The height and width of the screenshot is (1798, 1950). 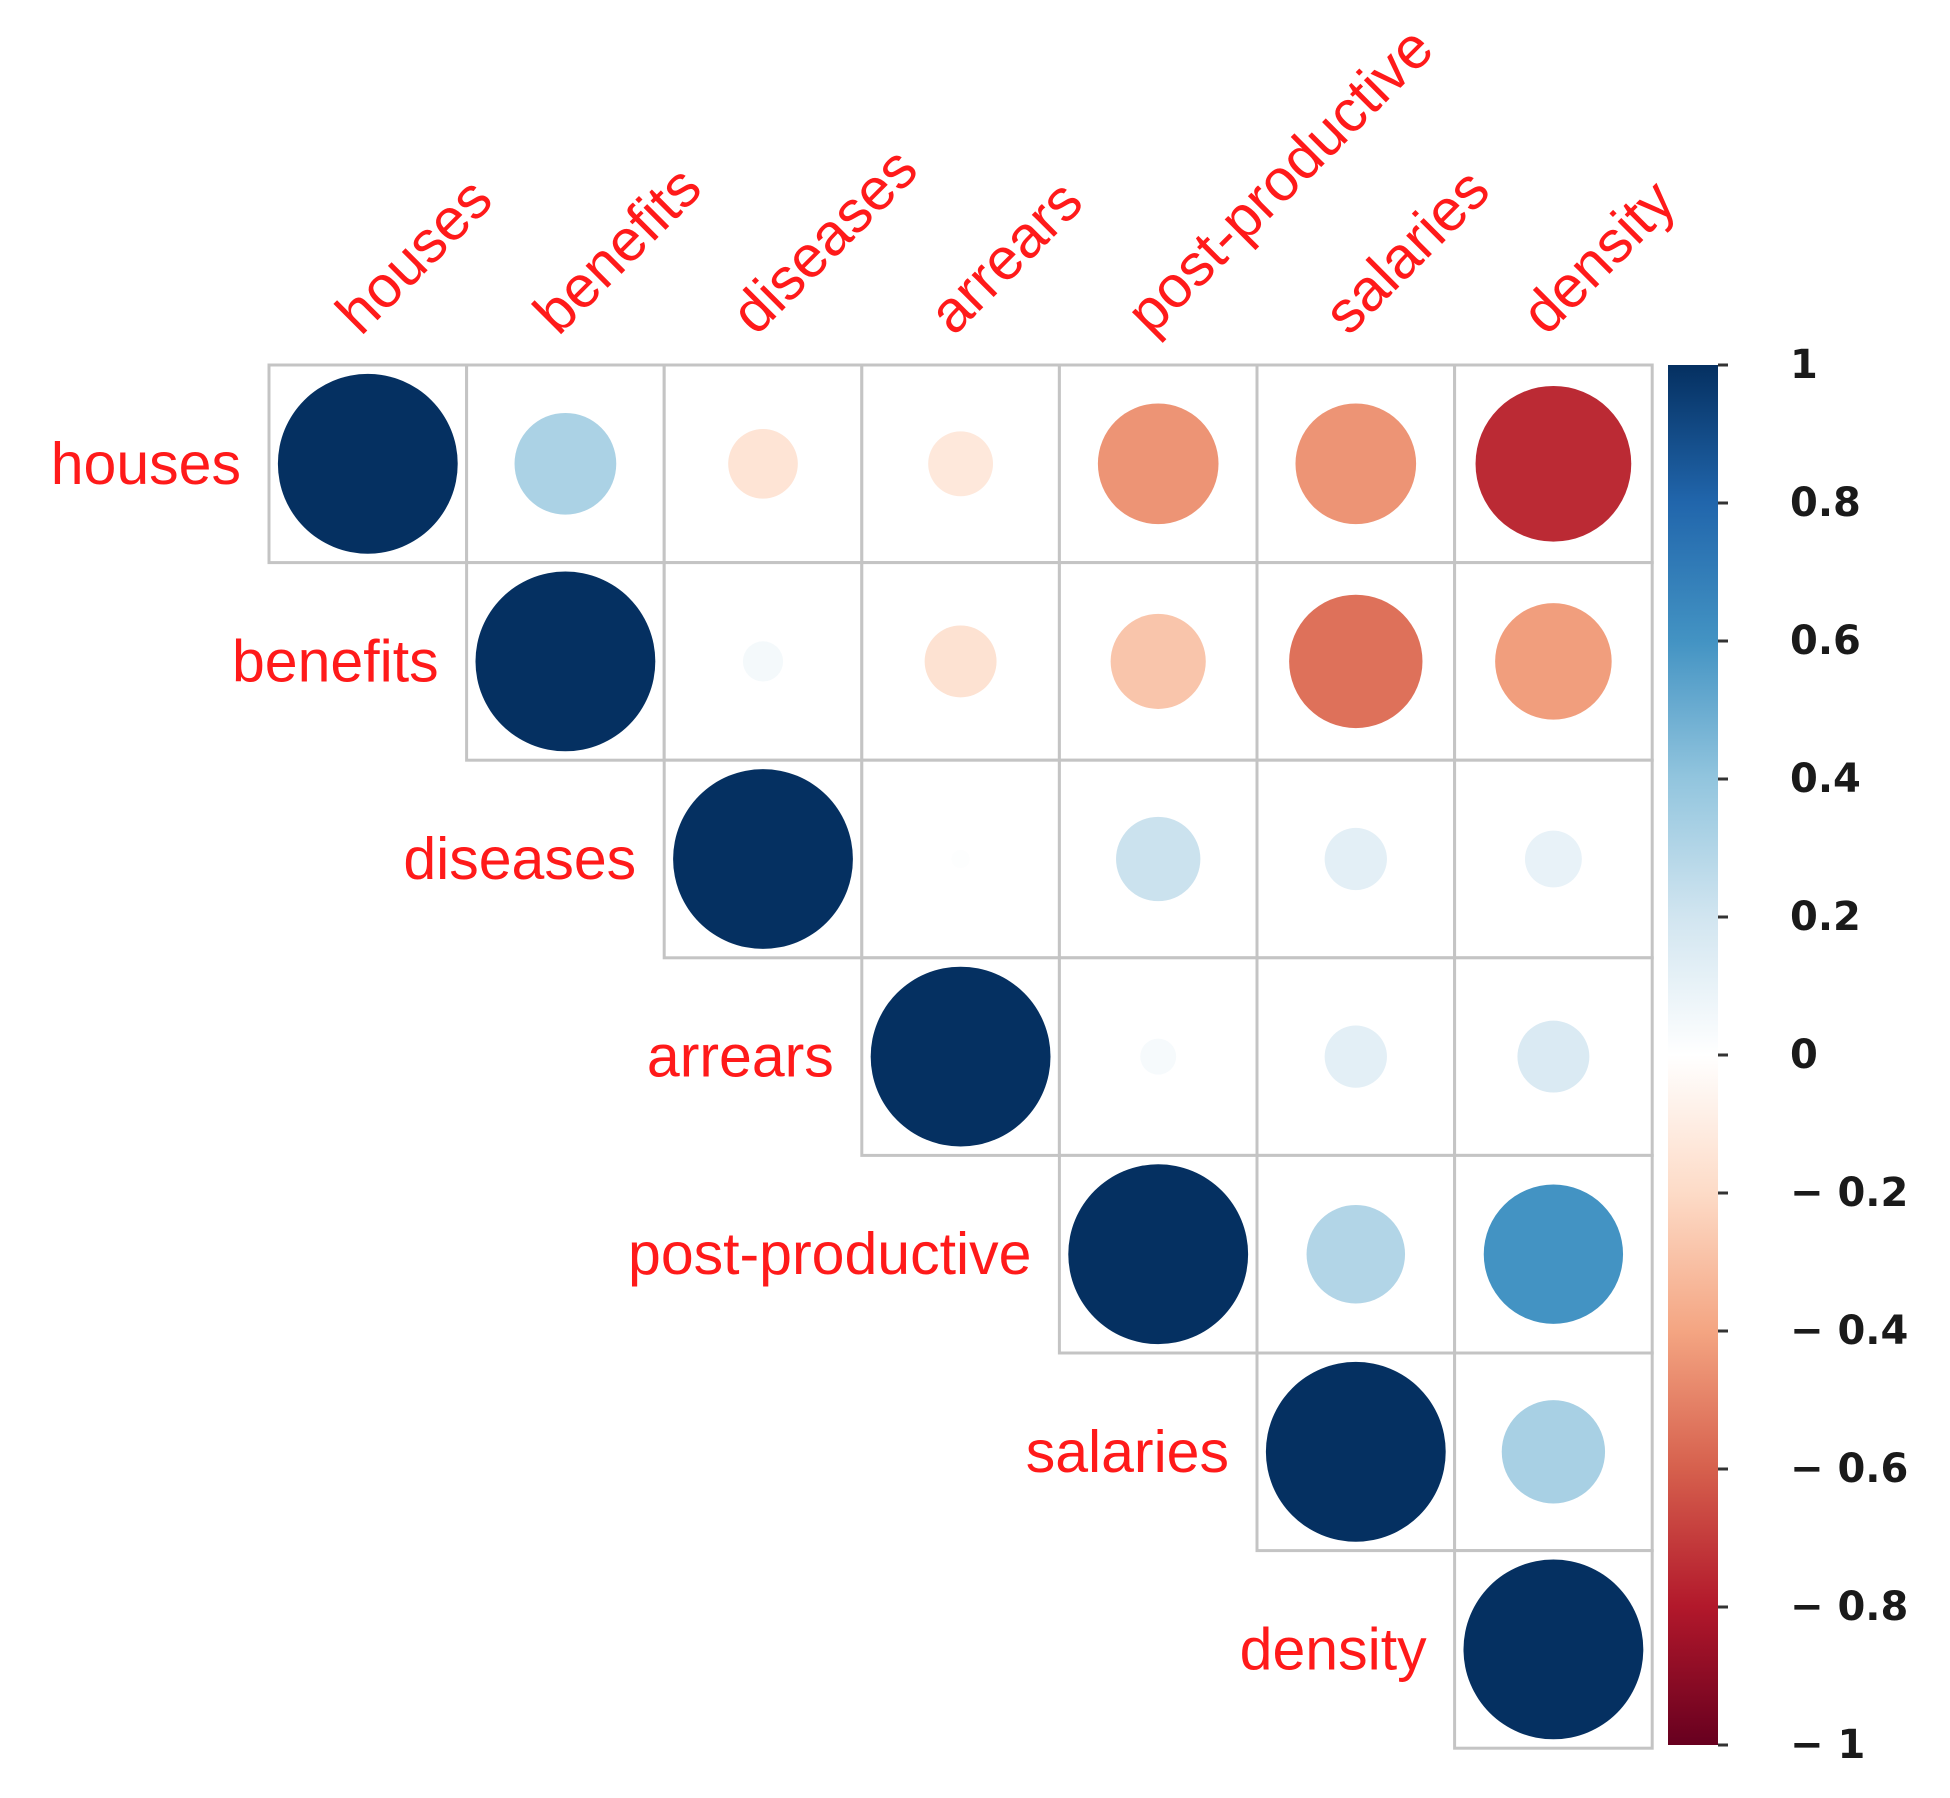 I want to click on colorbar-tick-label: 0.6, so click(x=1825, y=641).